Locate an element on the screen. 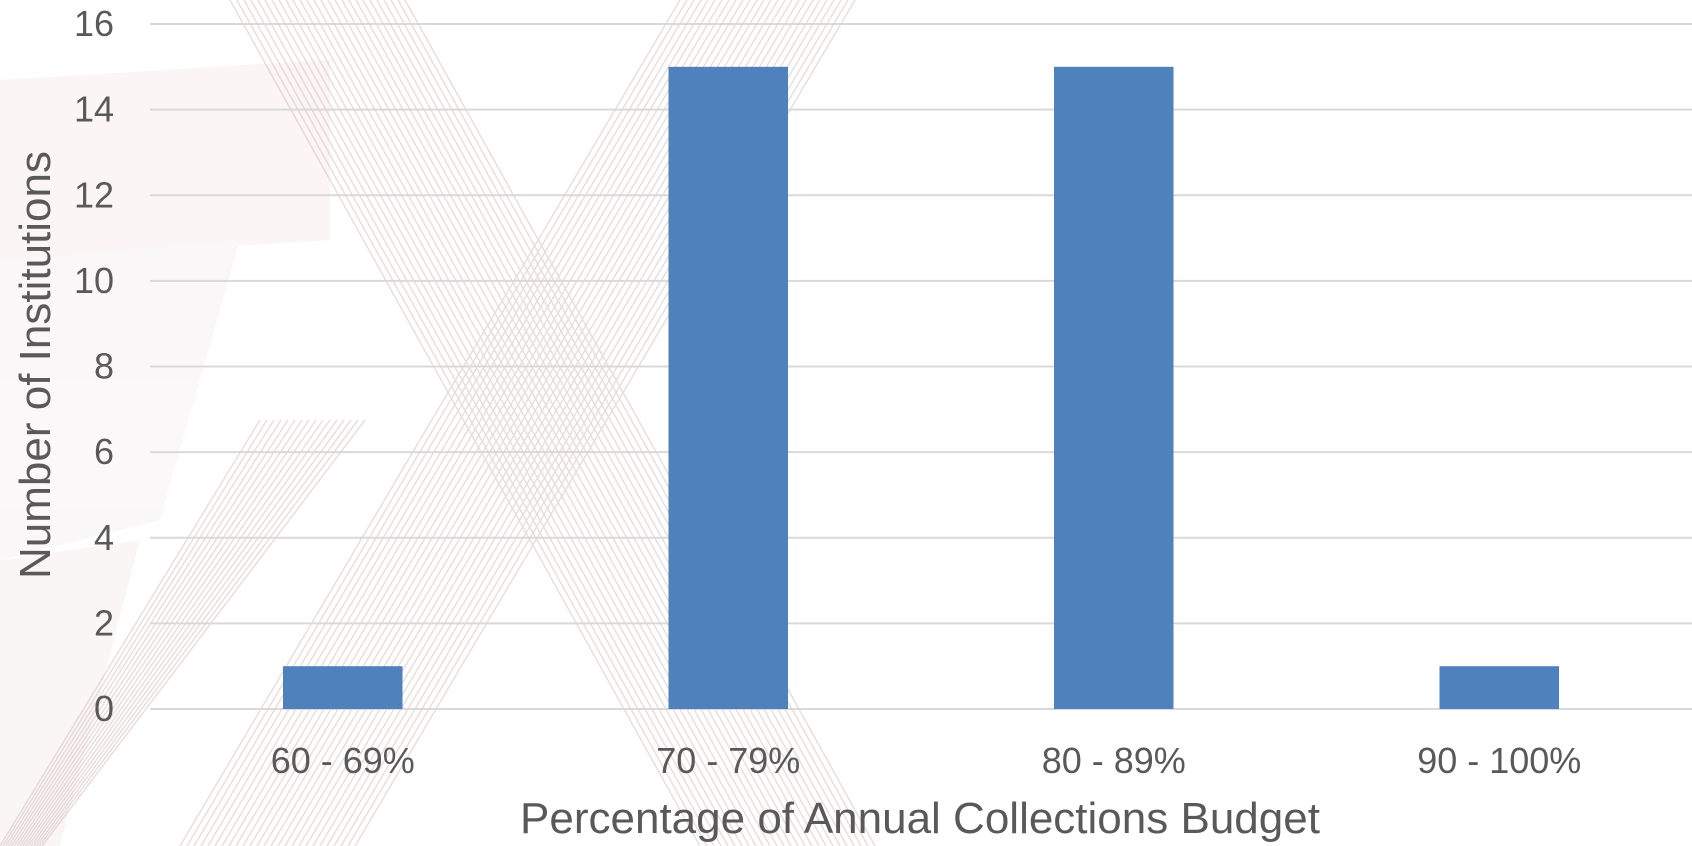 The image size is (1692, 846). x-tick-label: 60 - 69% is located at coordinates (343, 760).